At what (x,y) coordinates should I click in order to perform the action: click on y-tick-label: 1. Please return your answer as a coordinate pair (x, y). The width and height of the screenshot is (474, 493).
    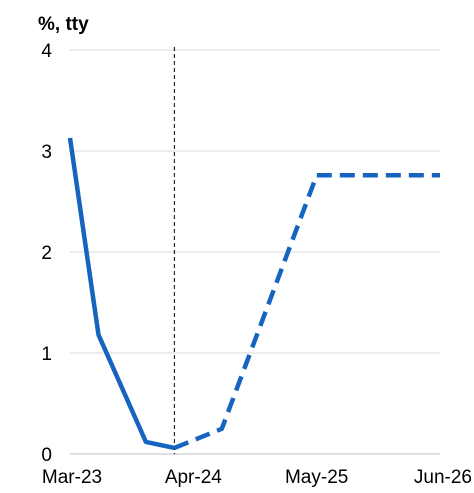
    Looking at the image, I should click on (46, 354).